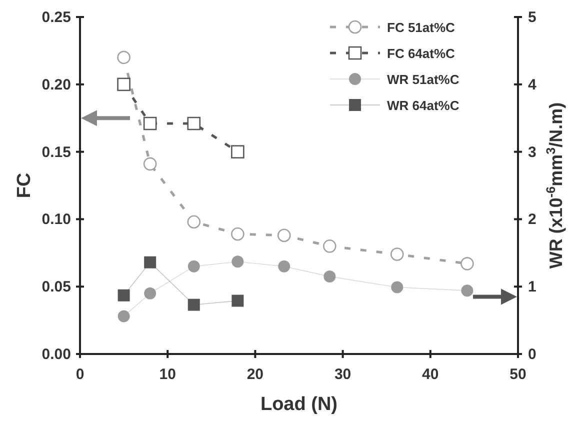 This screenshot has width=575, height=425. Describe the element at coordinates (532, 85) in the screenshot. I see `y2-tick-label: 4` at that location.